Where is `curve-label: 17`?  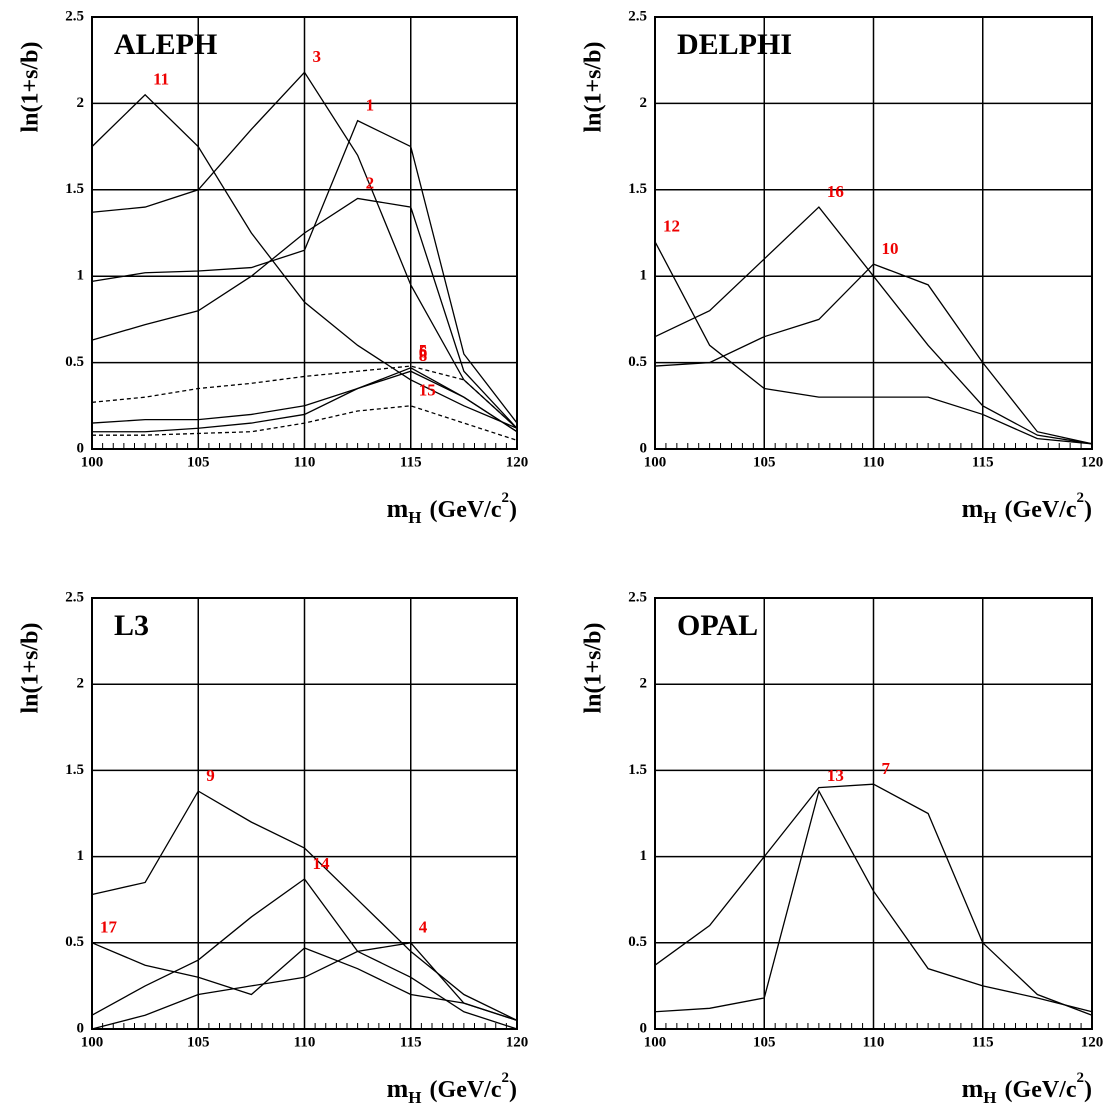 curve-label: 17 is located at coordinates (109, 927).